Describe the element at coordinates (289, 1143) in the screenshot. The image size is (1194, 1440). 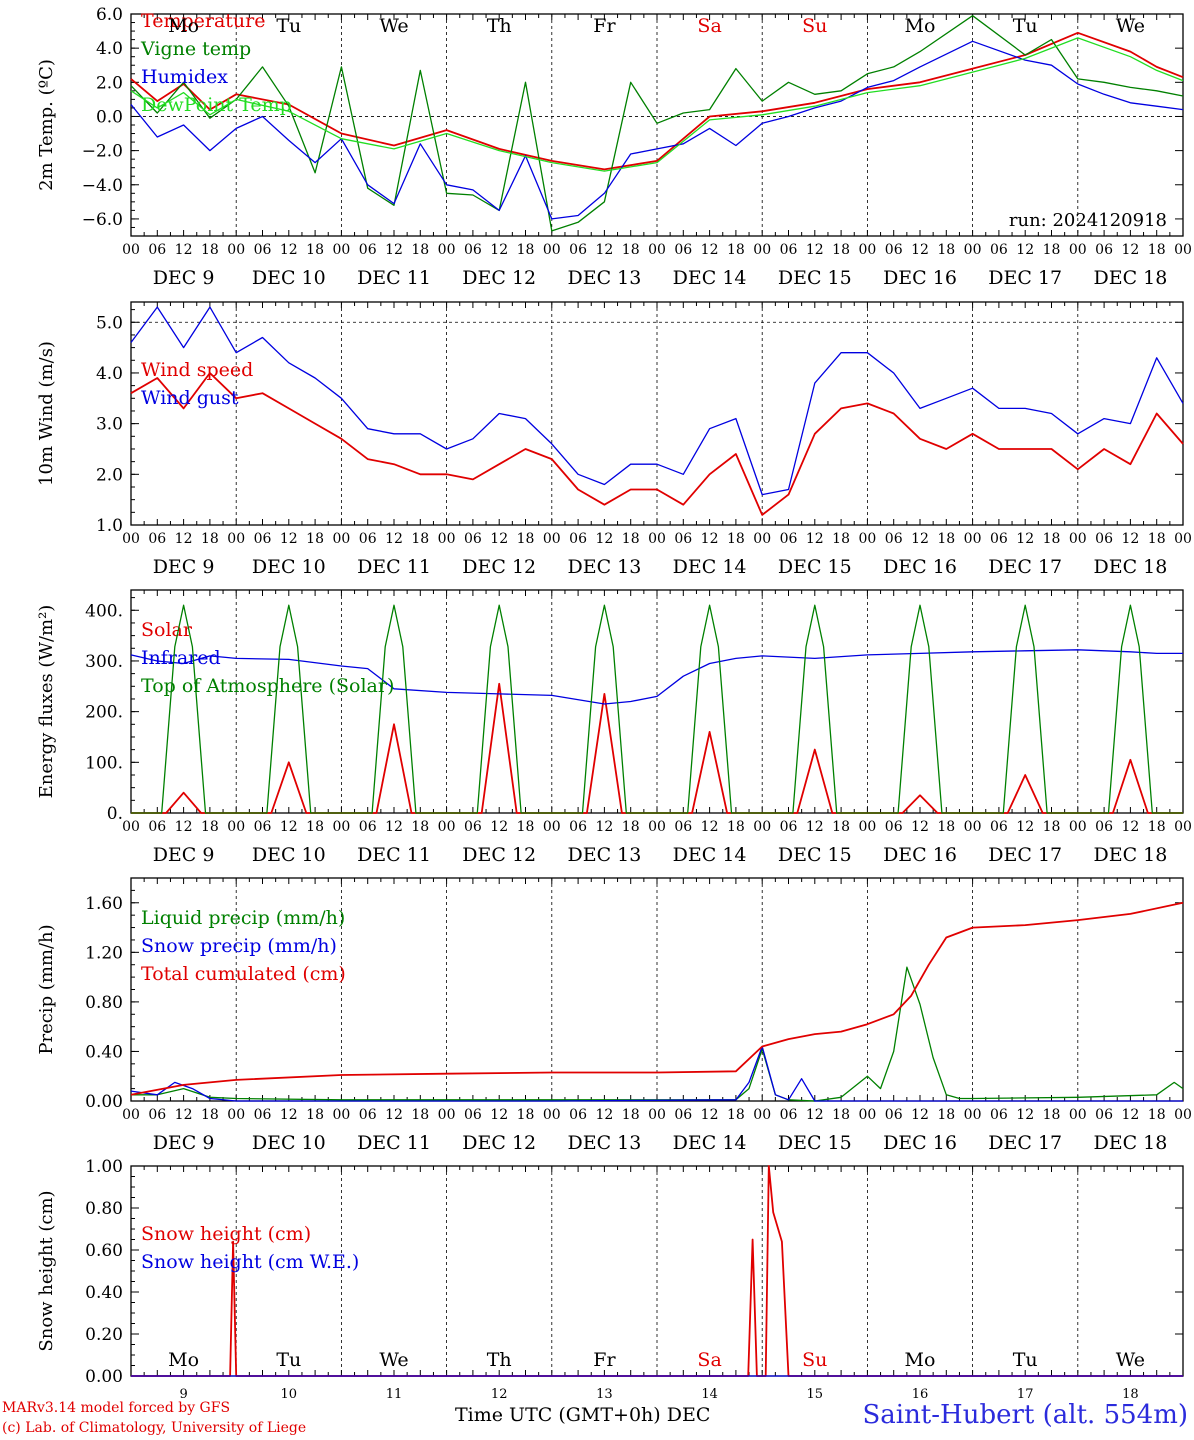
I see `date-label: DEC 10` at that location.